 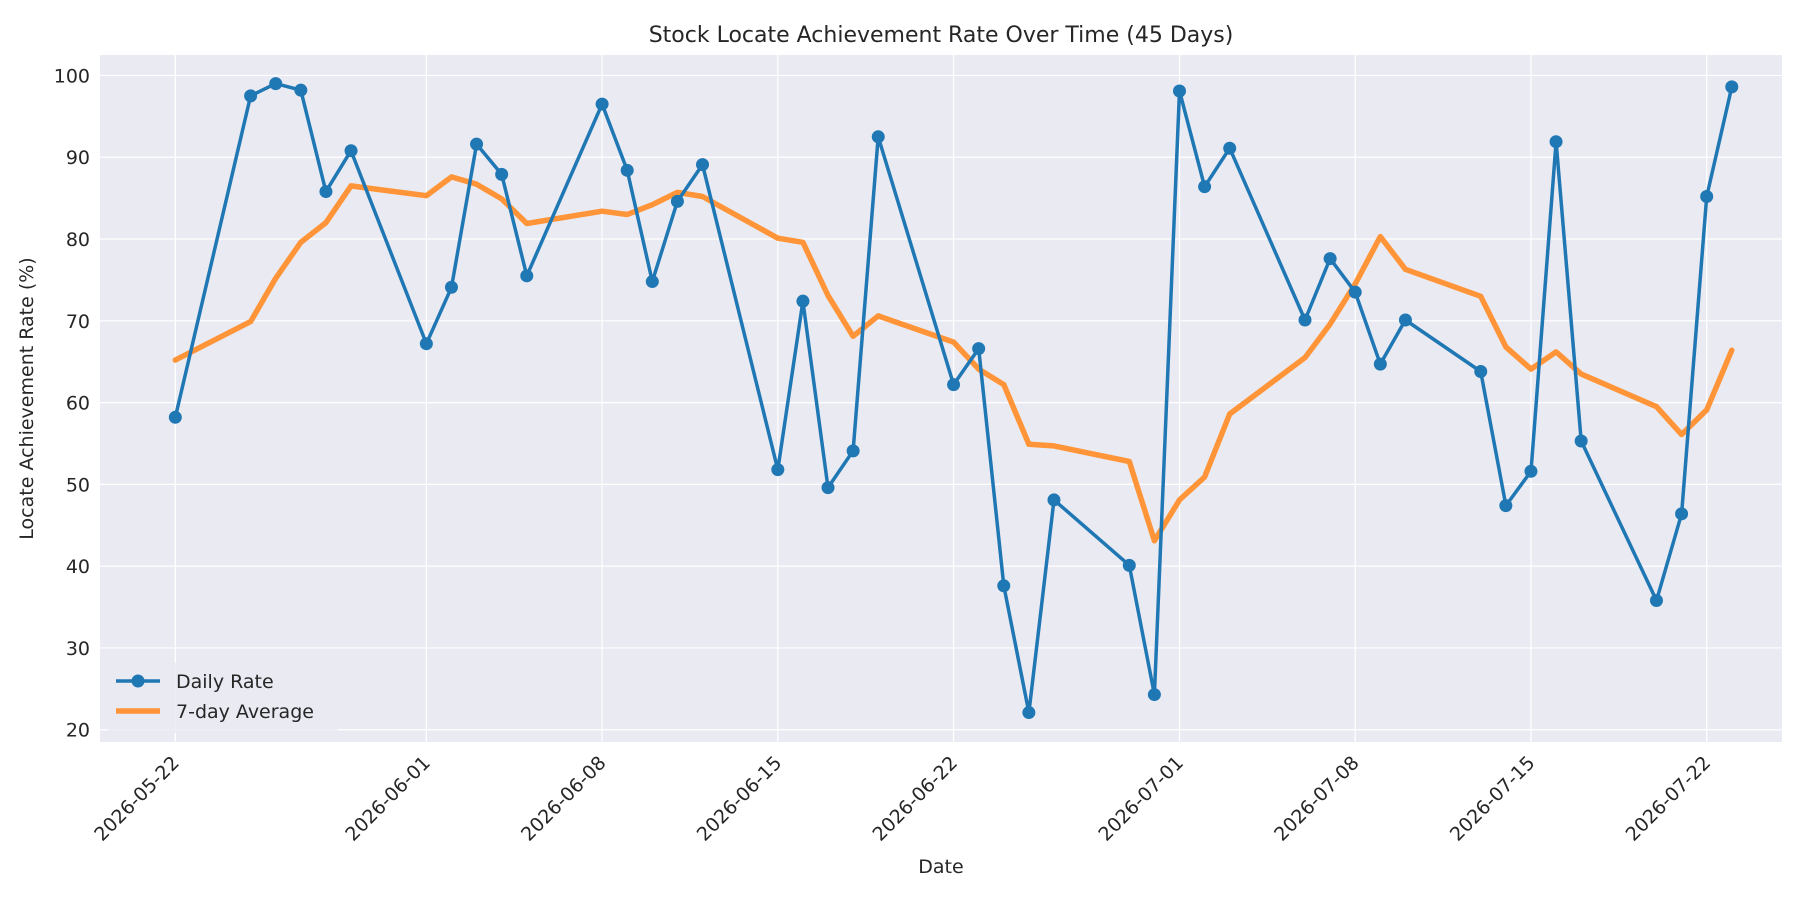 What do you see at coordinates (388, 799) in the screenshot?
I see `x-tick-label: 2026-06-01` at bounding box center [388, 799].